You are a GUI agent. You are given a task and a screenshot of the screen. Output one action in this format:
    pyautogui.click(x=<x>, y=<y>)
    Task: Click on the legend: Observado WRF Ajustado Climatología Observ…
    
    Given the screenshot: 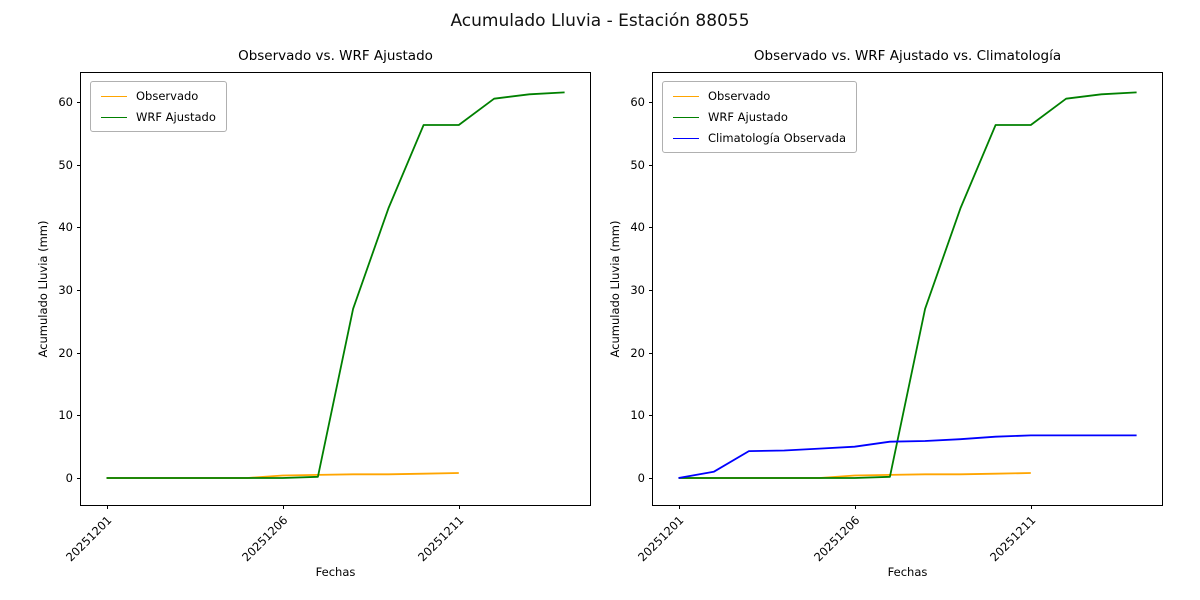 What is the action you would take?
    pyautogui.click(x=759, y=117)
    